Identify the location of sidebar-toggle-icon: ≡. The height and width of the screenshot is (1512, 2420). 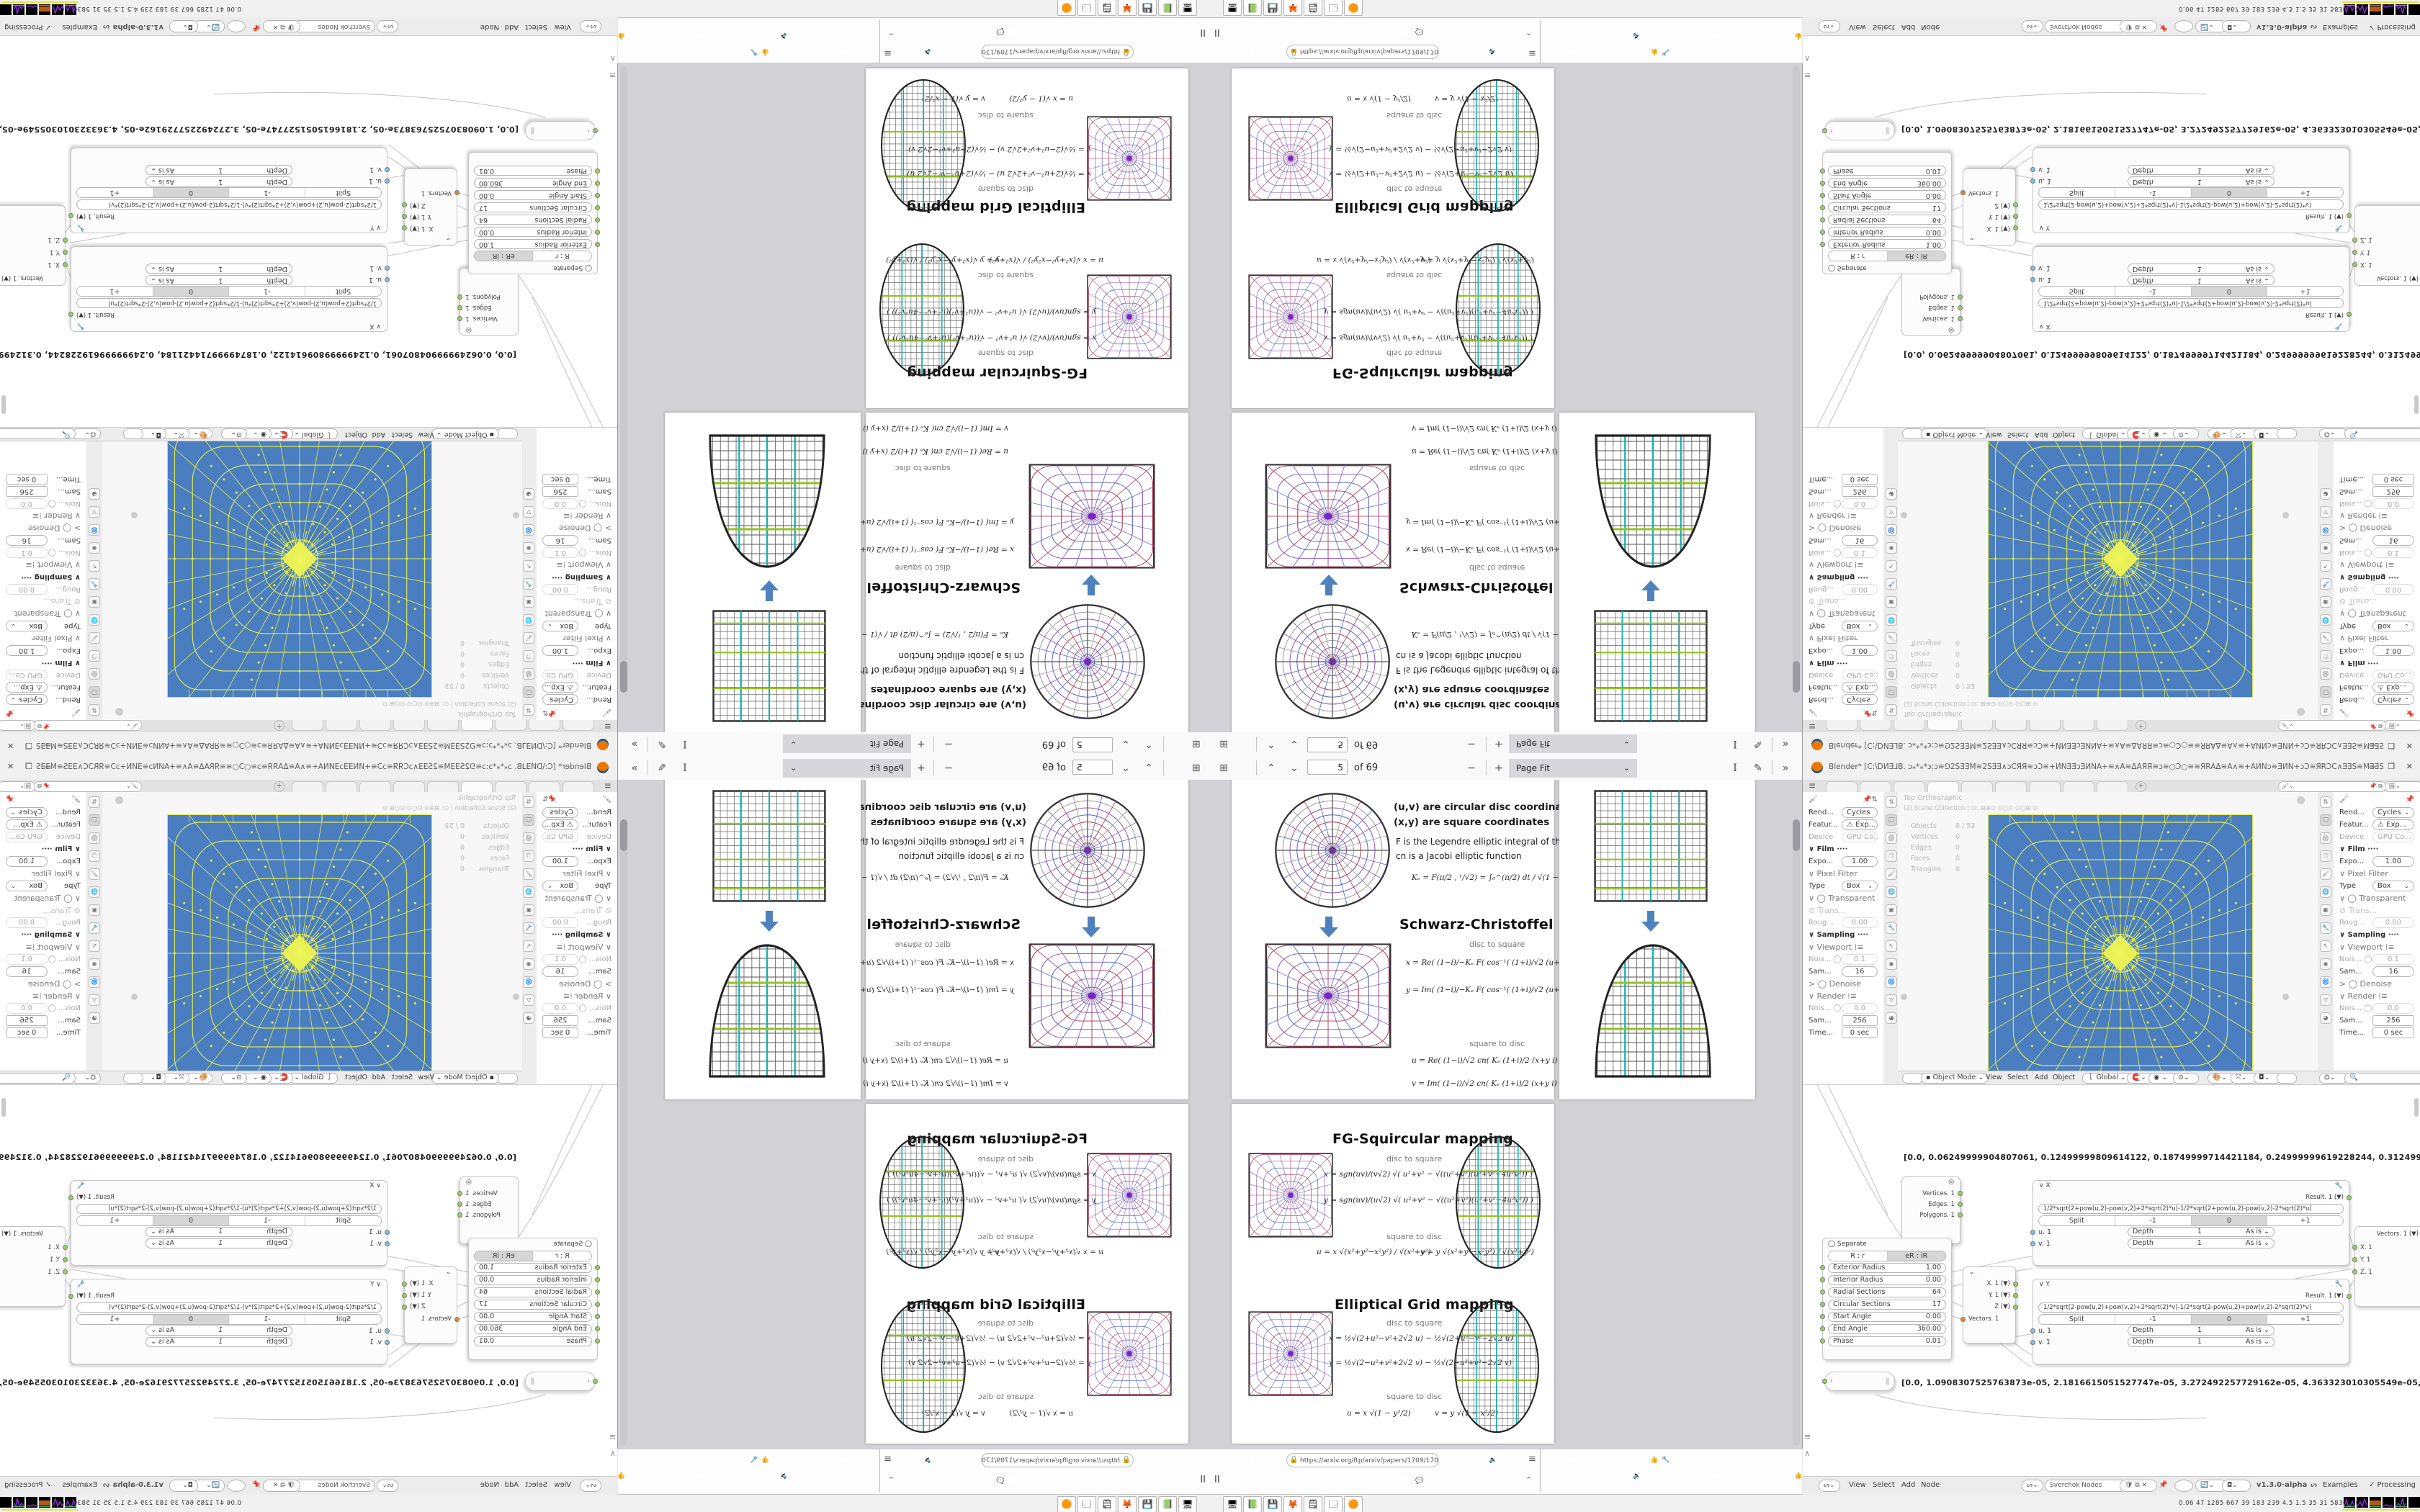
(1808, 1436).